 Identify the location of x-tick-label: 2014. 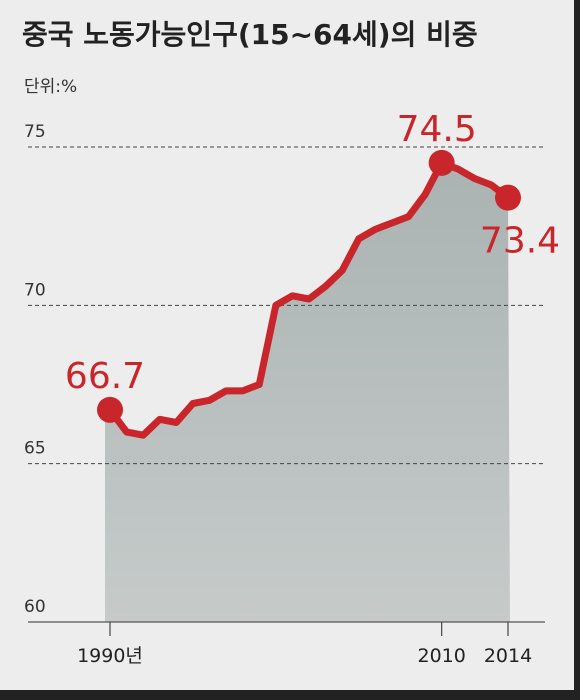
(508, 656).